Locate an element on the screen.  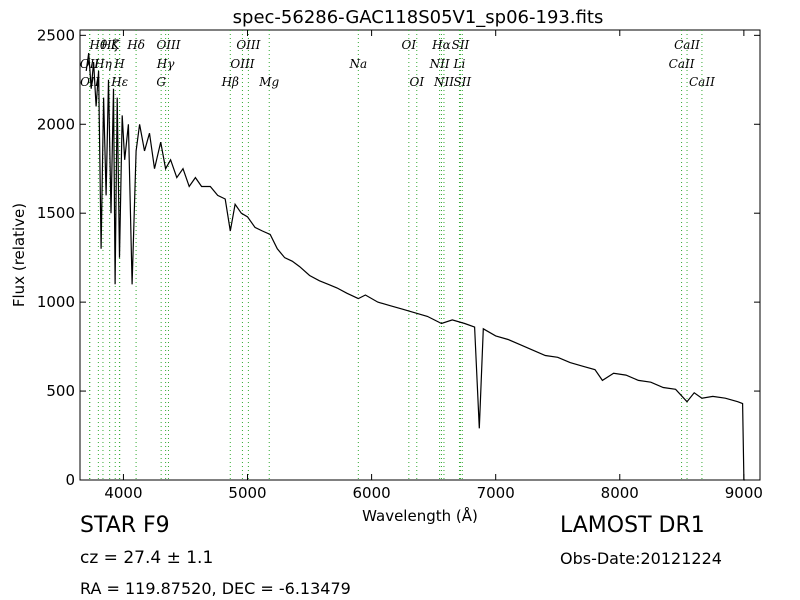
y-axis-label: Flux (relative) is located at coordinates (19, 255).